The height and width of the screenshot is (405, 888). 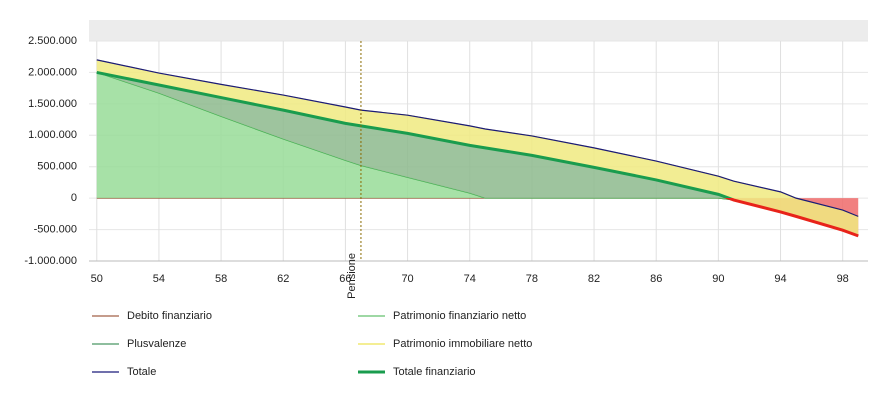 I want to click on x-tick-label: 66, so click(x=345, y=279).